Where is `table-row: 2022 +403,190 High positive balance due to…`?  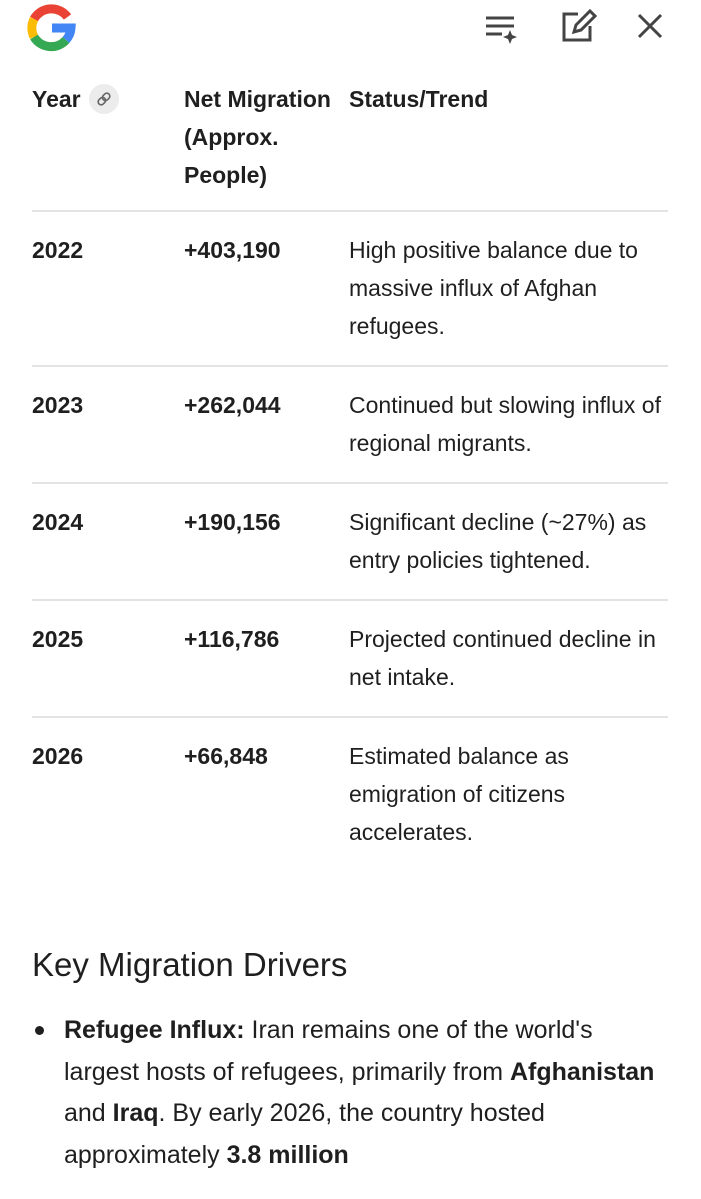 table-row: 2022 +403,190 High positive balance due to… is located at coordinates (350, 289).